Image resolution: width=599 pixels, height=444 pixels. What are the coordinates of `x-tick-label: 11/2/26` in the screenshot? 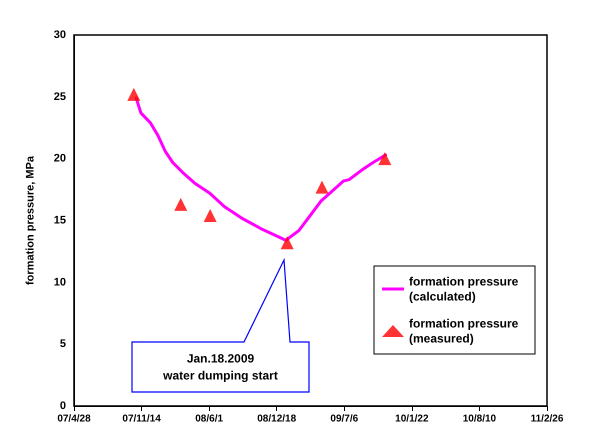 It's located at (547, 419).